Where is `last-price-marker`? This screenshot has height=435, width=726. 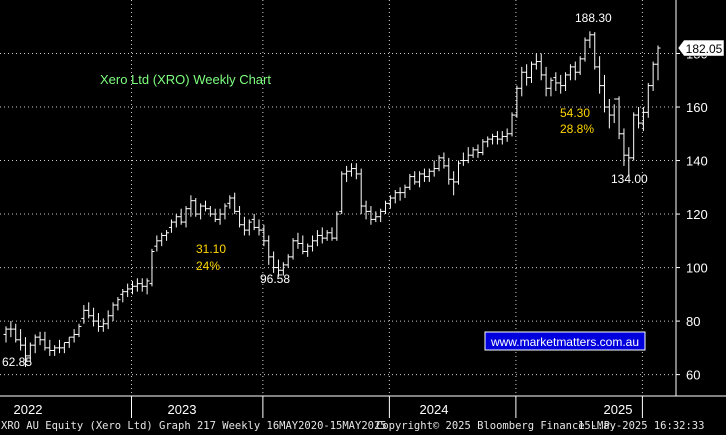 last-price-marker is located at coordinates (701, 48).